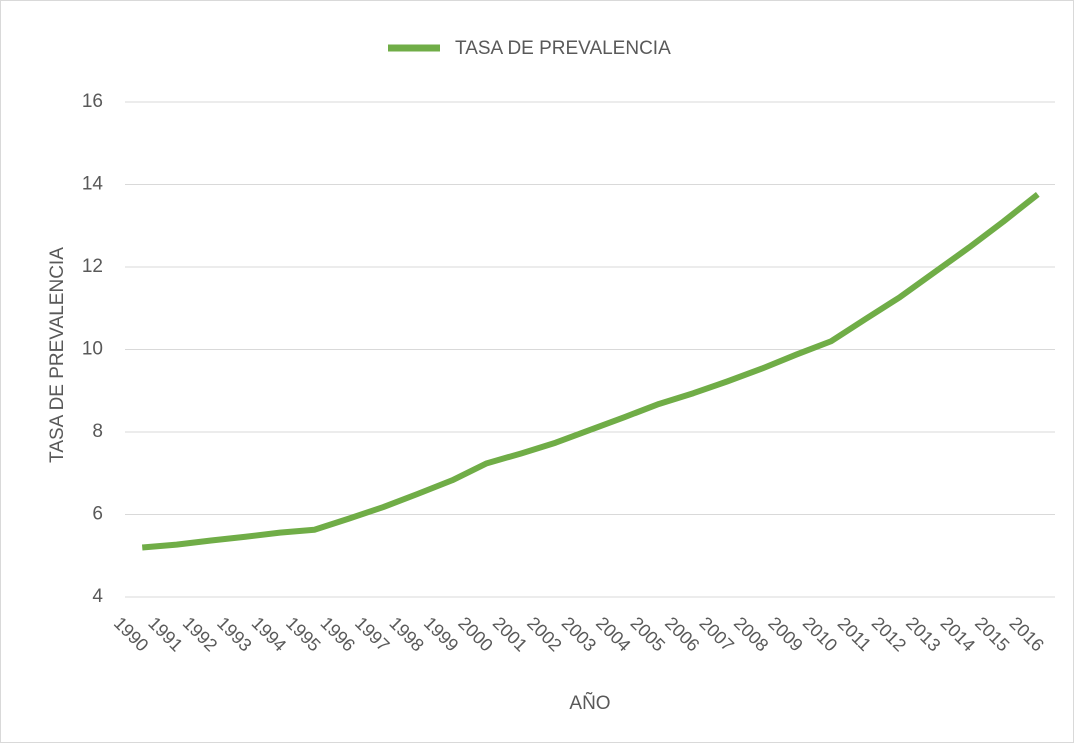 Image resolution: width=1074 pixels, height=743 pixels. Describe the element at coordinates (97, 514) in the screenshot. I see `y-tick-label: 6` at that location.